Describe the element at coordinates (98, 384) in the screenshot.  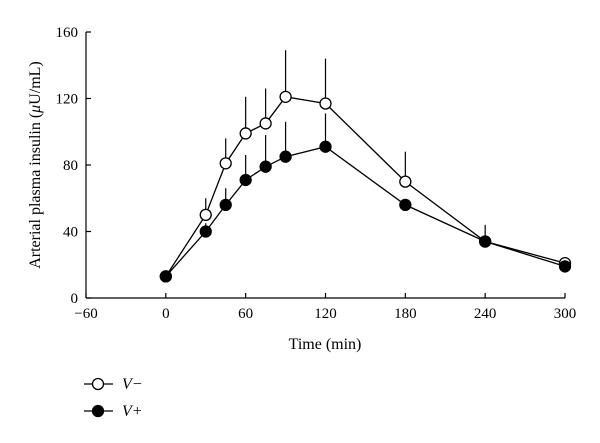
I see `legend-marker-open-circle` at that location.